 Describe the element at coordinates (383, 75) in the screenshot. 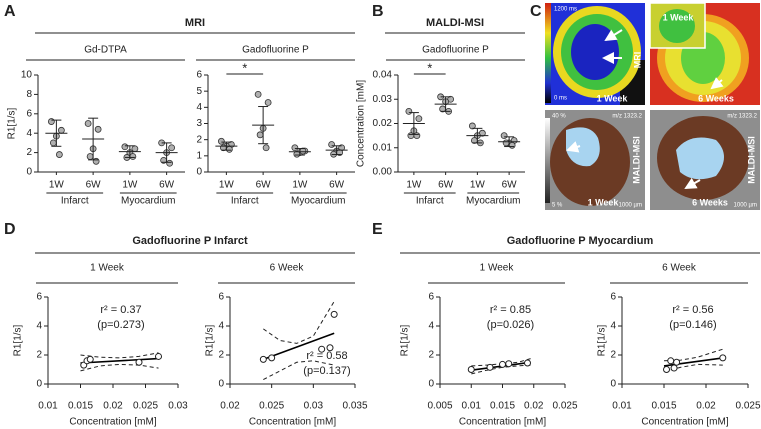

I see `y-tick-label: 0.04` at that location.